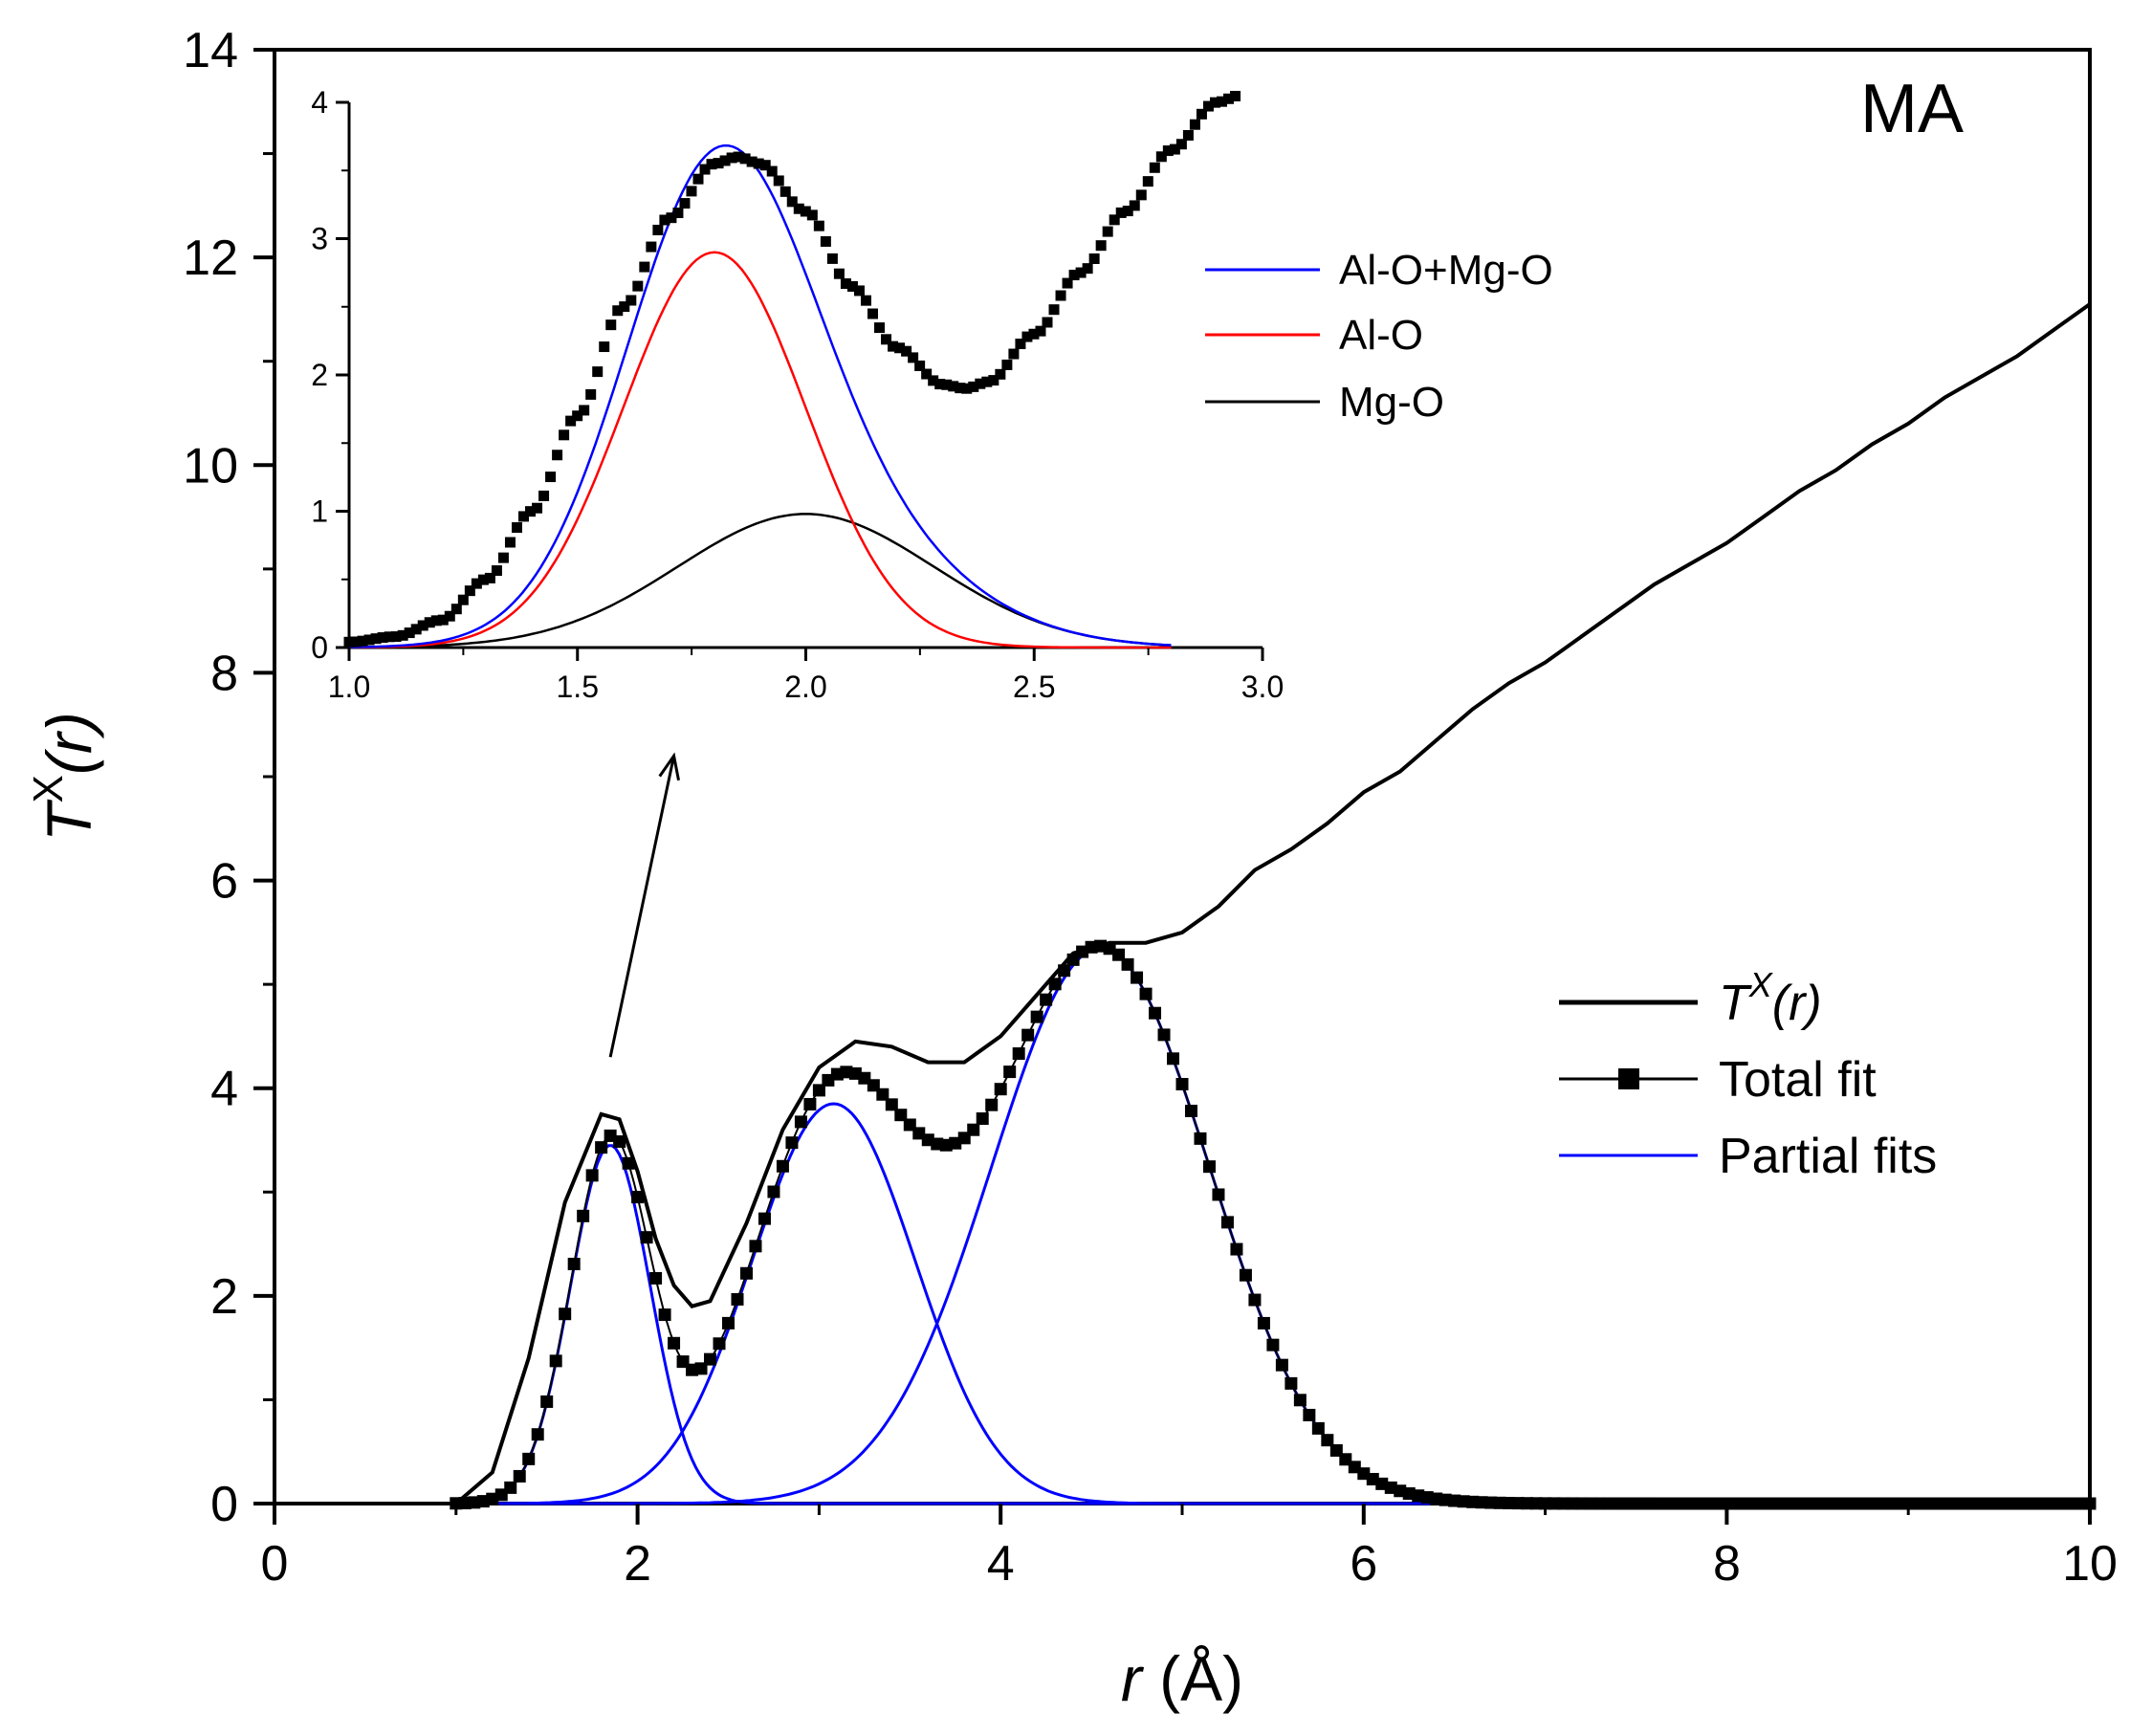  Describe the element at coordinates (48, 788) in the screenshot. I see `y-axis-title-super: X` at that location.